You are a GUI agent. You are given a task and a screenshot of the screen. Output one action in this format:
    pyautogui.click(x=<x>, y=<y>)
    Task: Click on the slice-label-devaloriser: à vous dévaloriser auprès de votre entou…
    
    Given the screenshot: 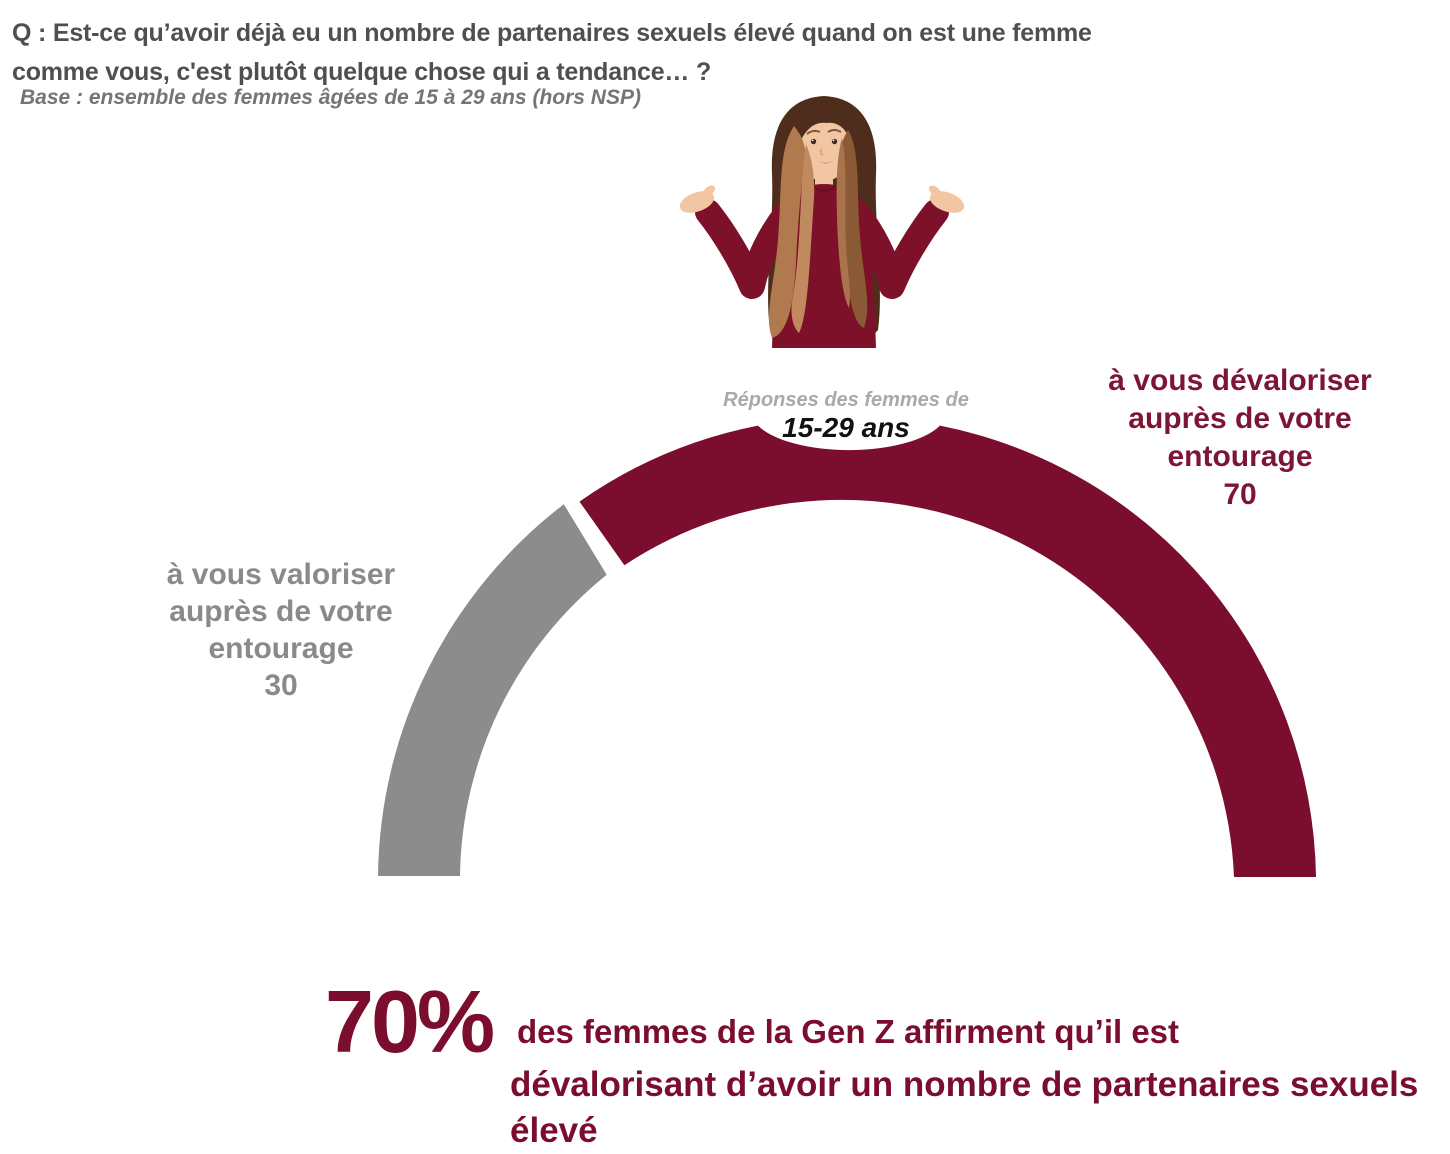 What is the action you would take?
    pyautogui.click(x=1240, y=438)
    